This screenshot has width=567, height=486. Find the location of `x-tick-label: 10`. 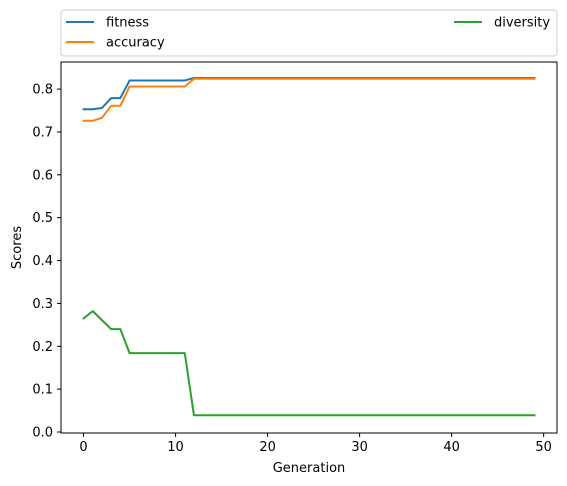

x-tick-label: 10 is located at coordinates (175, 447).